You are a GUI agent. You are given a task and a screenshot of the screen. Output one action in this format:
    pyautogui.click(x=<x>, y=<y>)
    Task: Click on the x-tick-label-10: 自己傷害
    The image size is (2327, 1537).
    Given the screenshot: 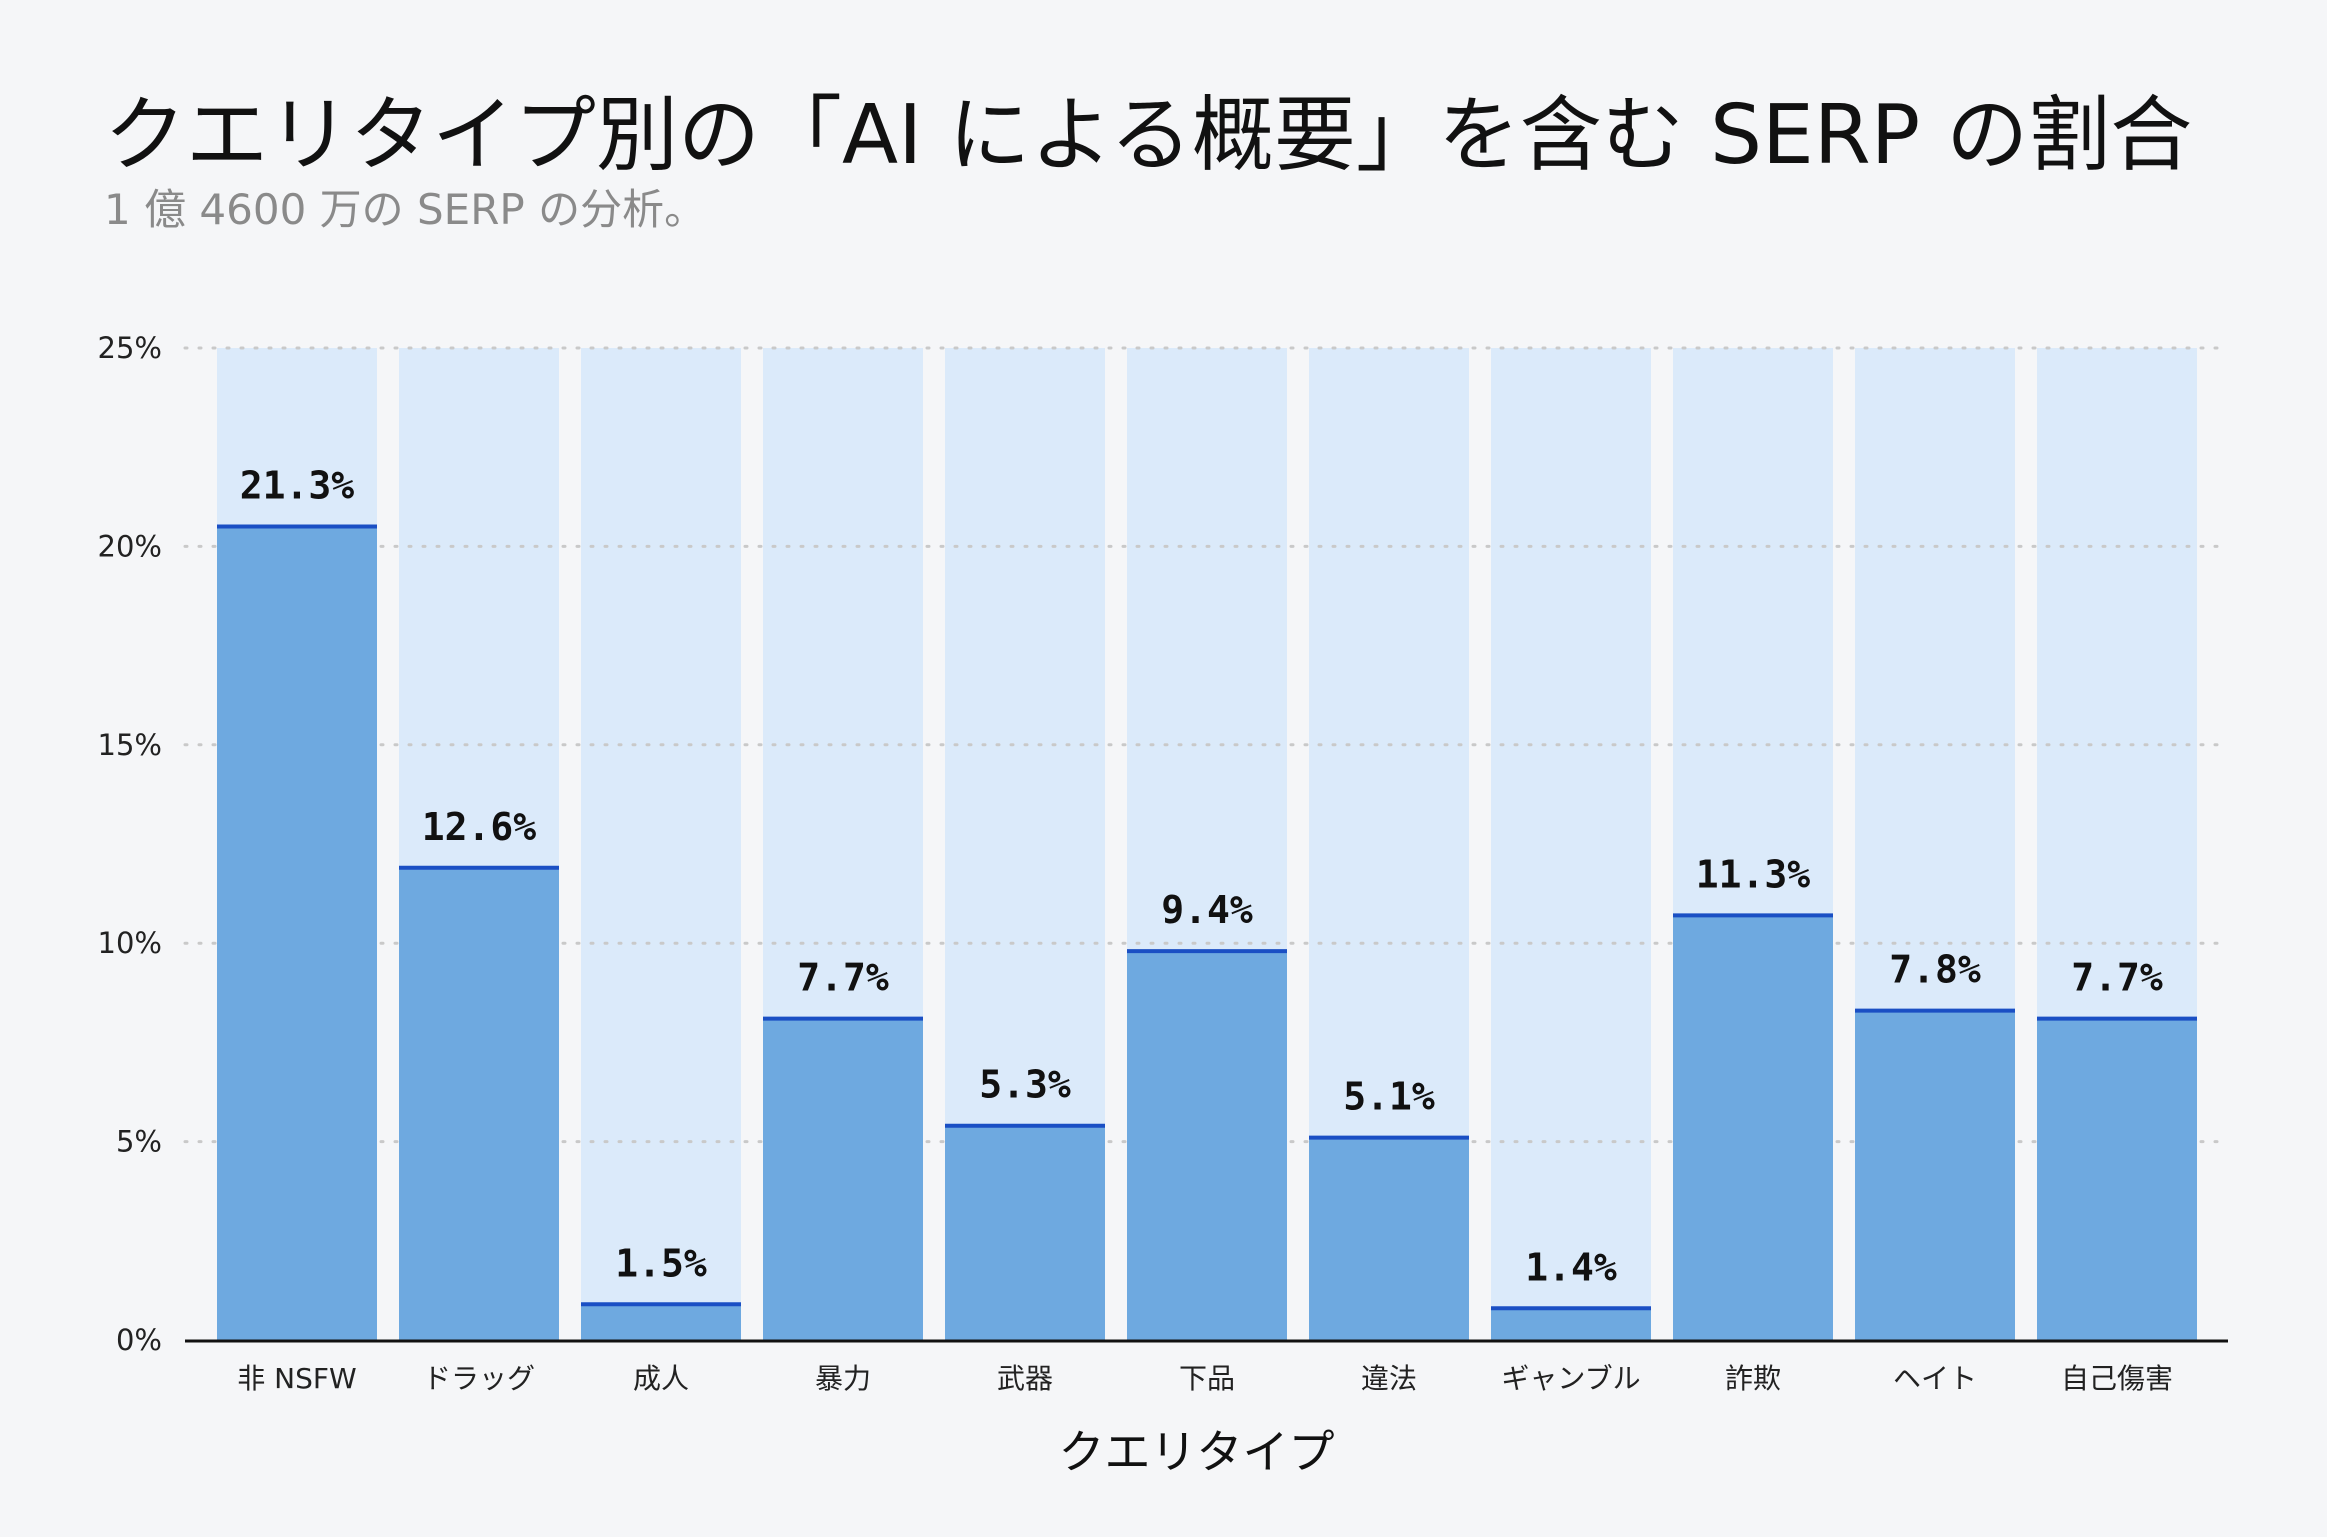 What is the action you would take?
    pyautogui.click(x=2117, y=1378)
    